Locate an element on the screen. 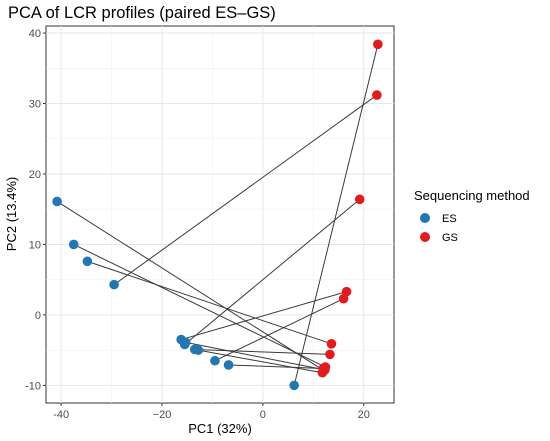 The height and width of the screenshot is (441, 550). x-axis-ticks: -40 −20 0 20 is located at coordinates (211, 412).